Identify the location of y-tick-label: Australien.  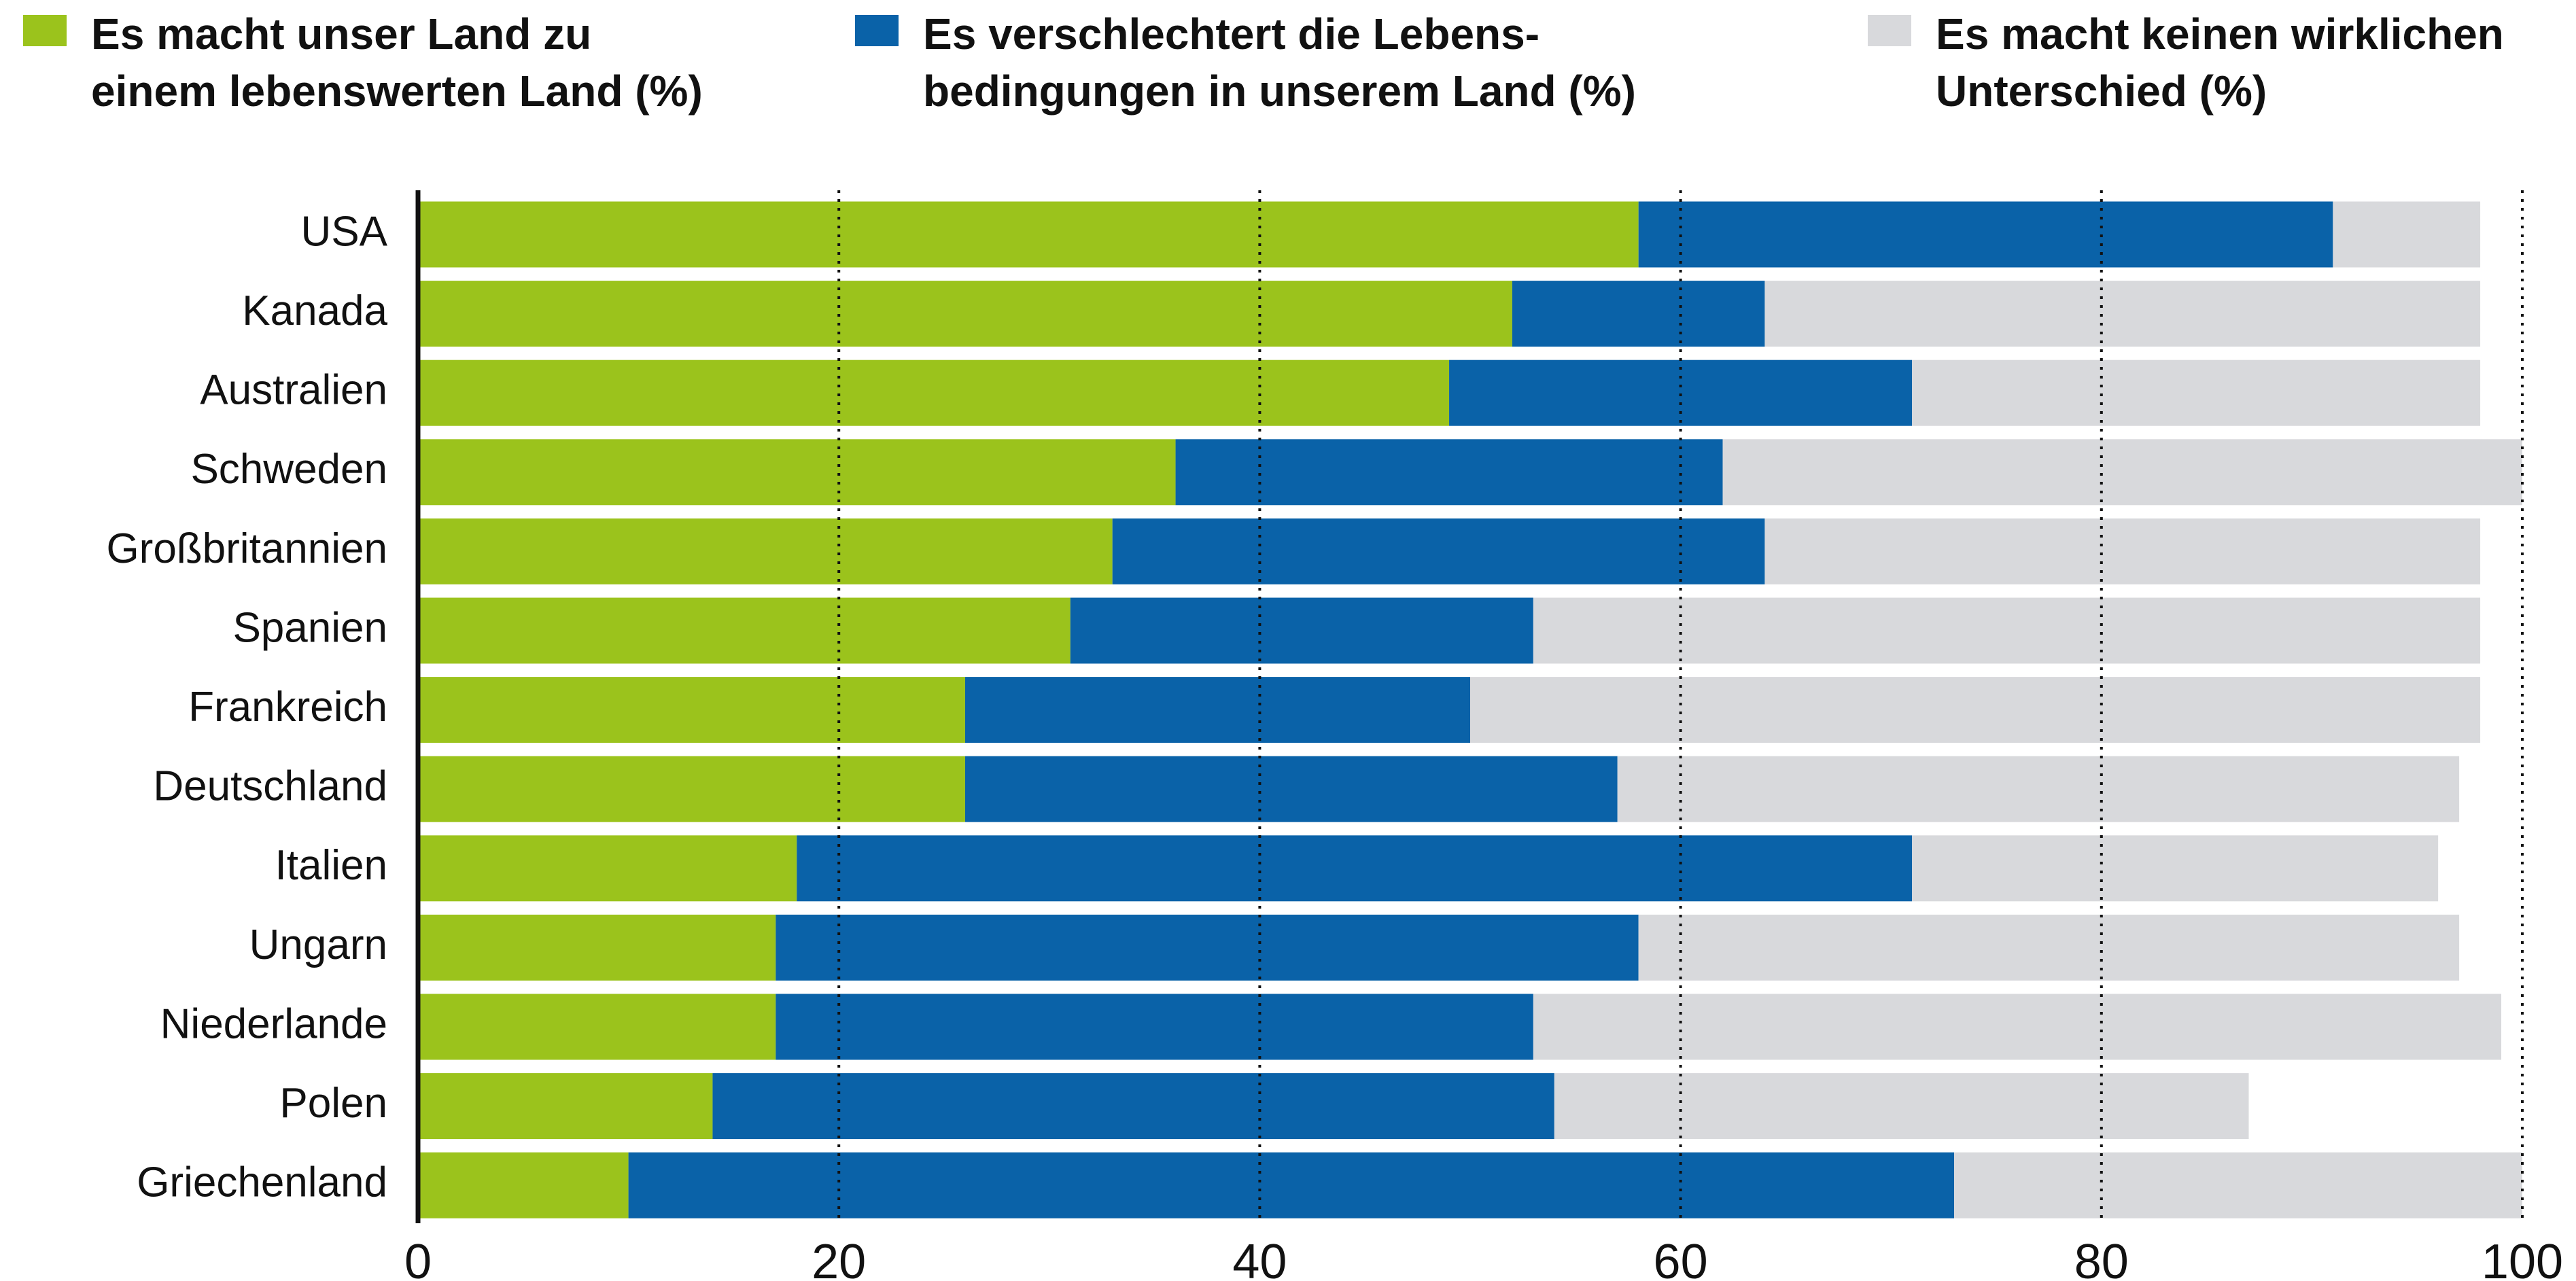
(293, 390).